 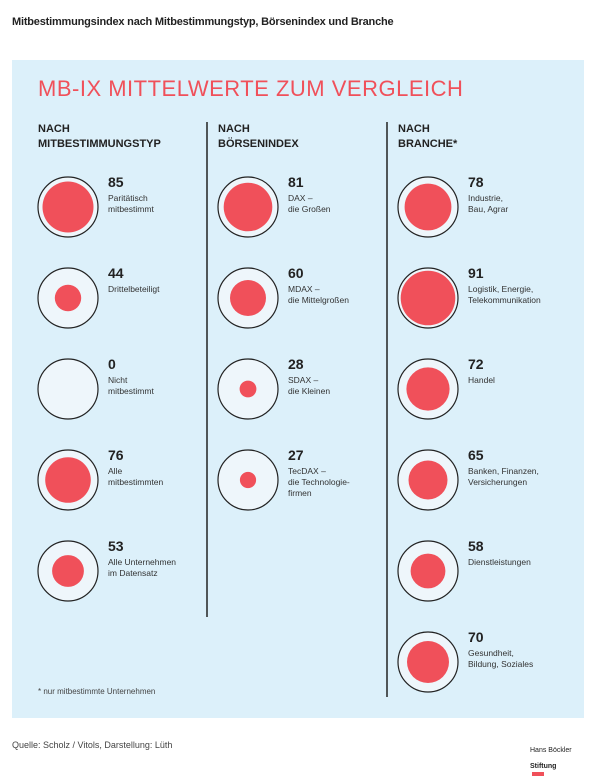 I want to click on category-label: DAX – die Großen, so click(x=309, y=203).